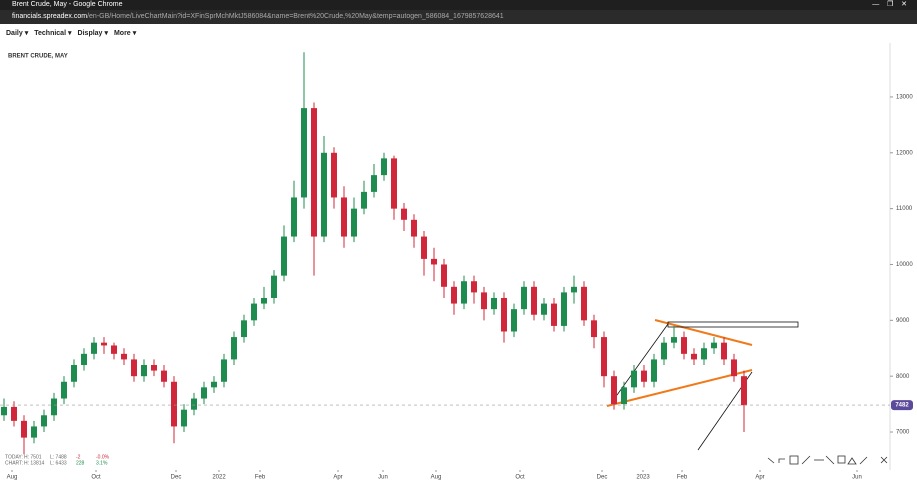 Image resolution: width=917 pixels, height=481 pixels. I want to click on menu: Display, so click(90, 33).